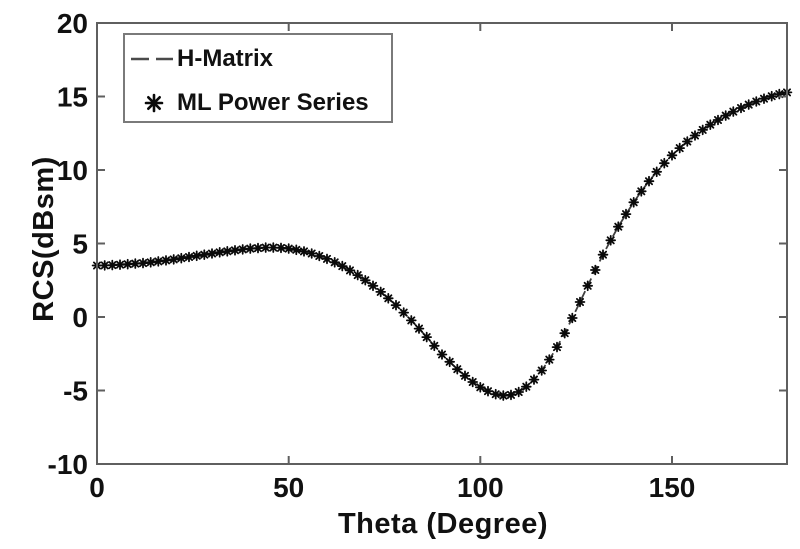 The width and height of the screenshot is (800, 549). Describe the element at coordinates (44, 239) in the screenshot. I see `y-axis-label: RCS(dBsm)` at that location.